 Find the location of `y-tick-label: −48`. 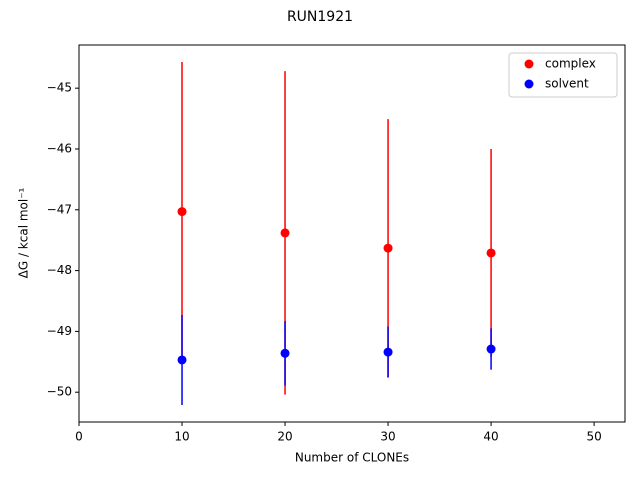

y-tick-label: −48 is located at coordinates (59, 270).